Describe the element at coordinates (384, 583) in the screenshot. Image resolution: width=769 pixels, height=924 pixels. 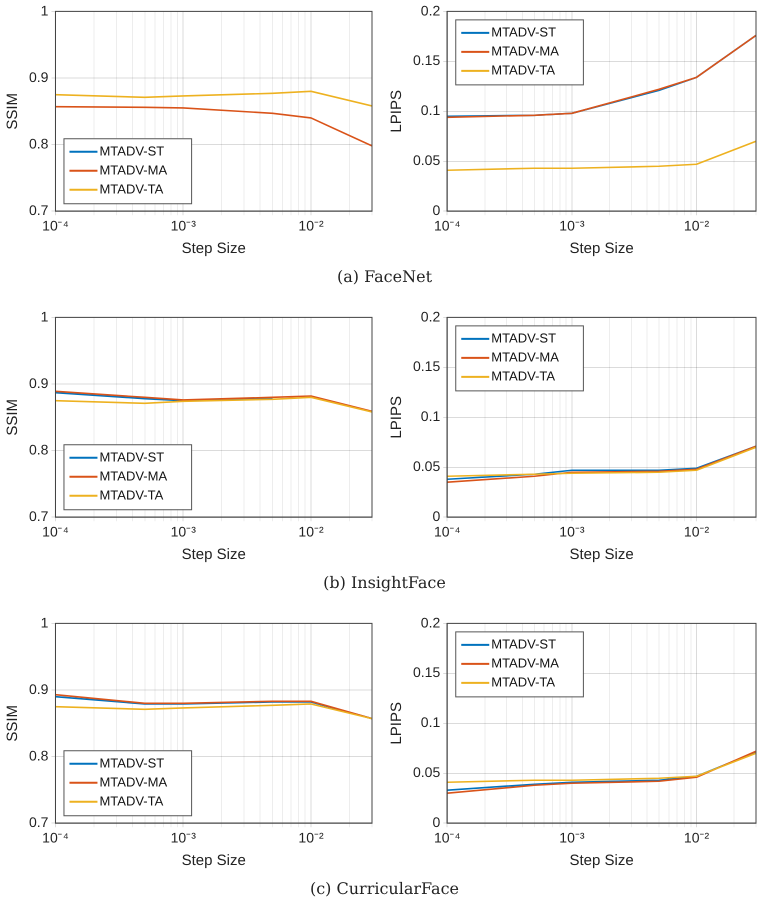
I see `text: (b) InsightFace` at that location.